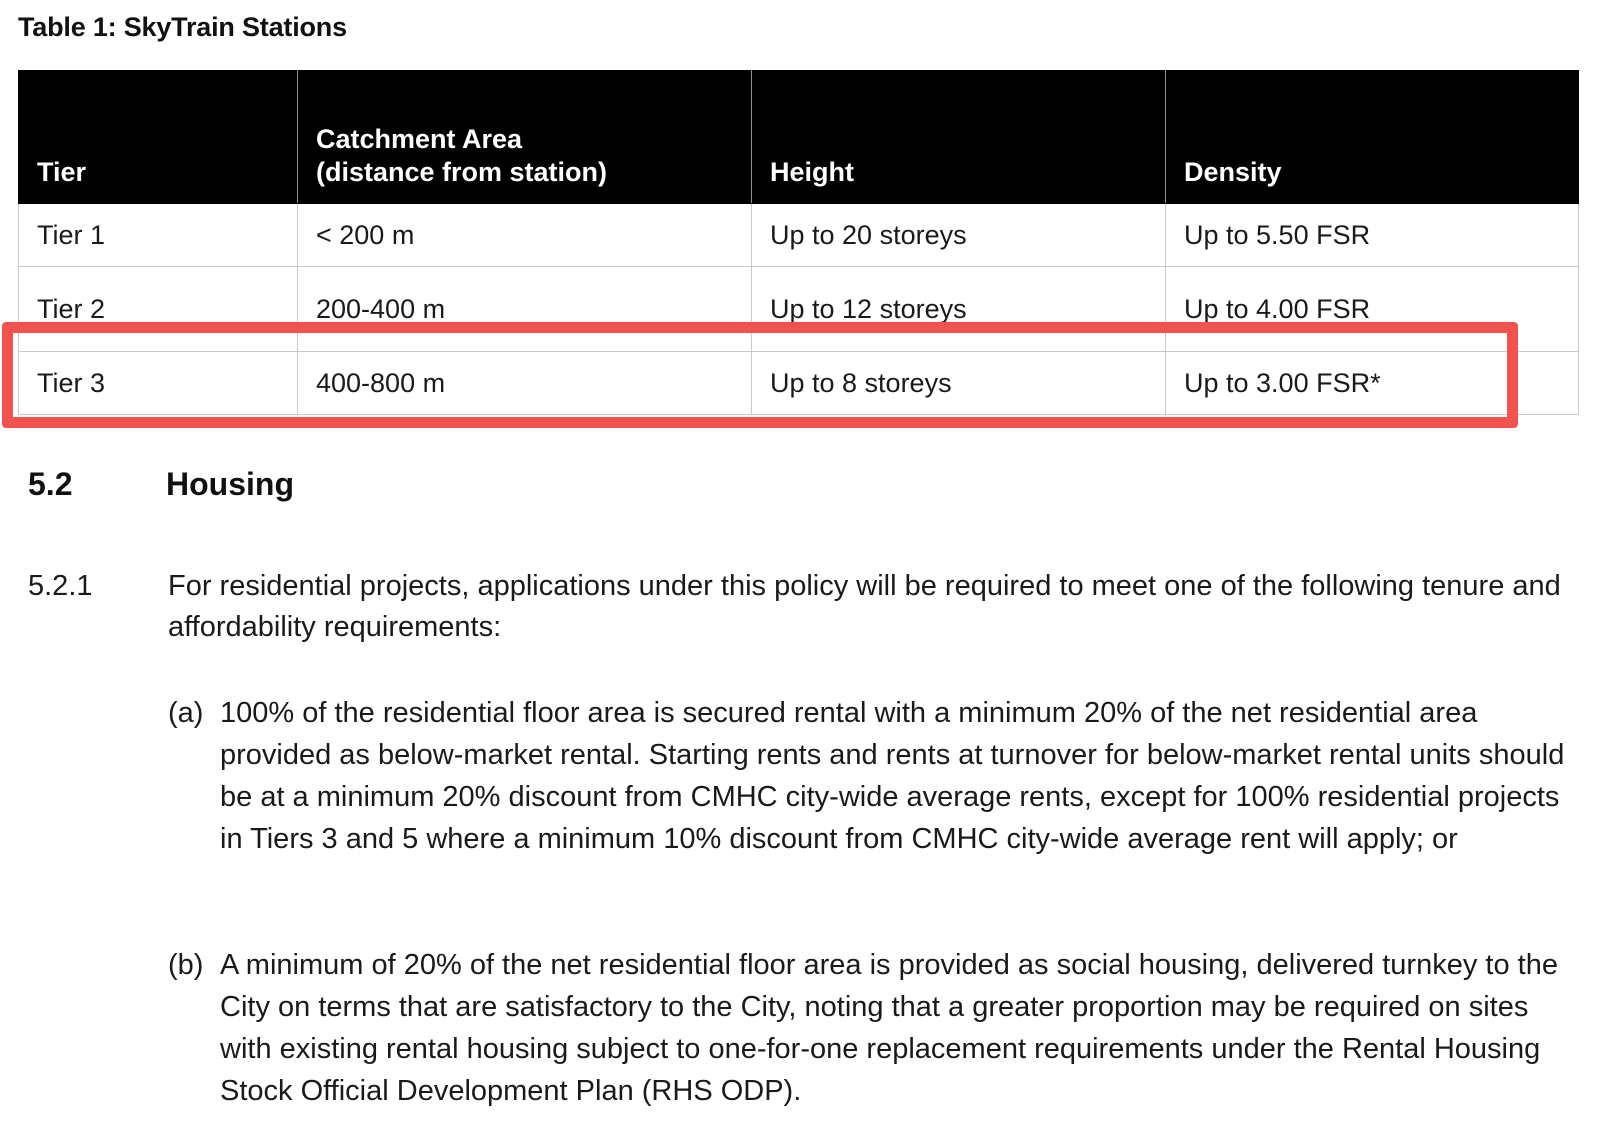  Describe the element at coordinates (1372, 235) in the screenshot. I see `cell-density: Up to 5.50 FSR` at that location.